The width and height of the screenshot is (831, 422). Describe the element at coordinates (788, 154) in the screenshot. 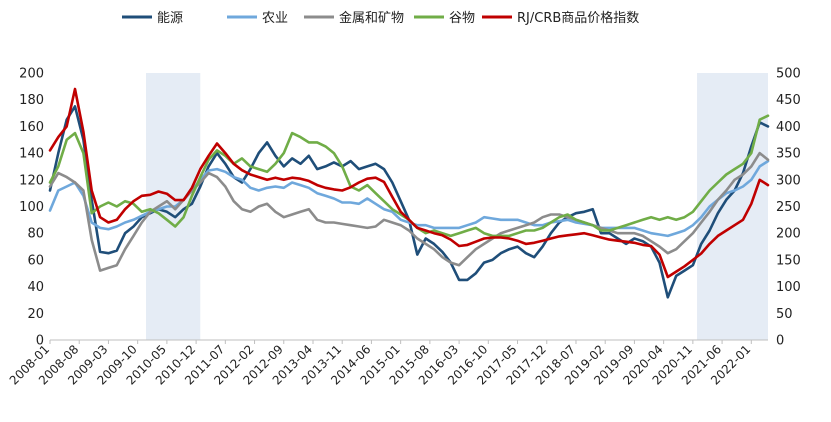

I see `y-right-tick-label: 350` at that location.